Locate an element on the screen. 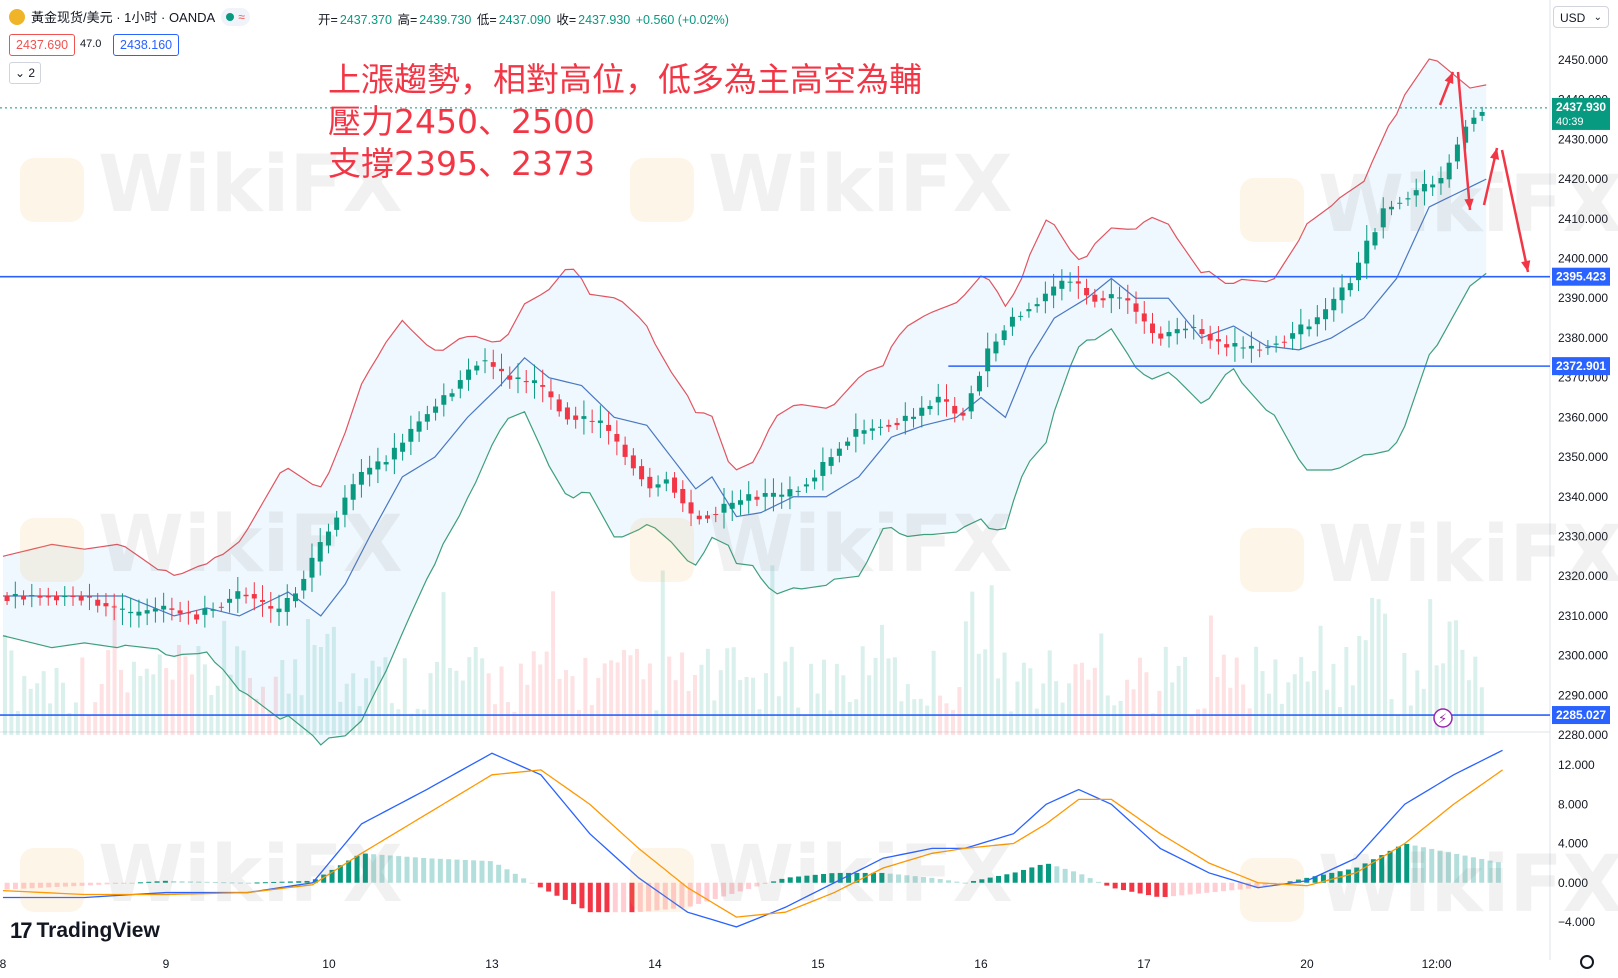  buy-button: 2438.160 is located at coordinates (146, 45).